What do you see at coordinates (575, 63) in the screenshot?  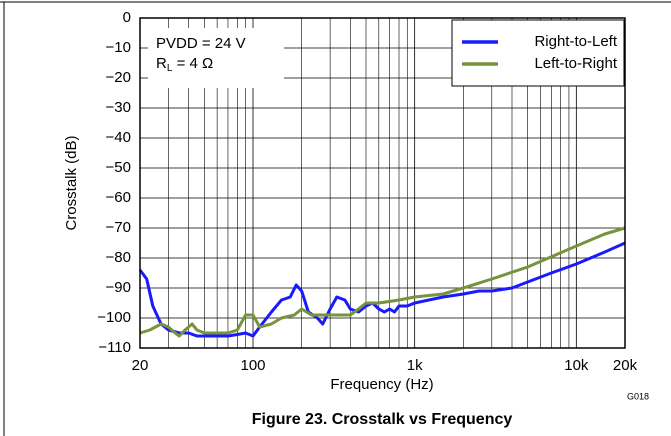 I see `legend-label: Left-to-Right` at bounding box center [575, 63].